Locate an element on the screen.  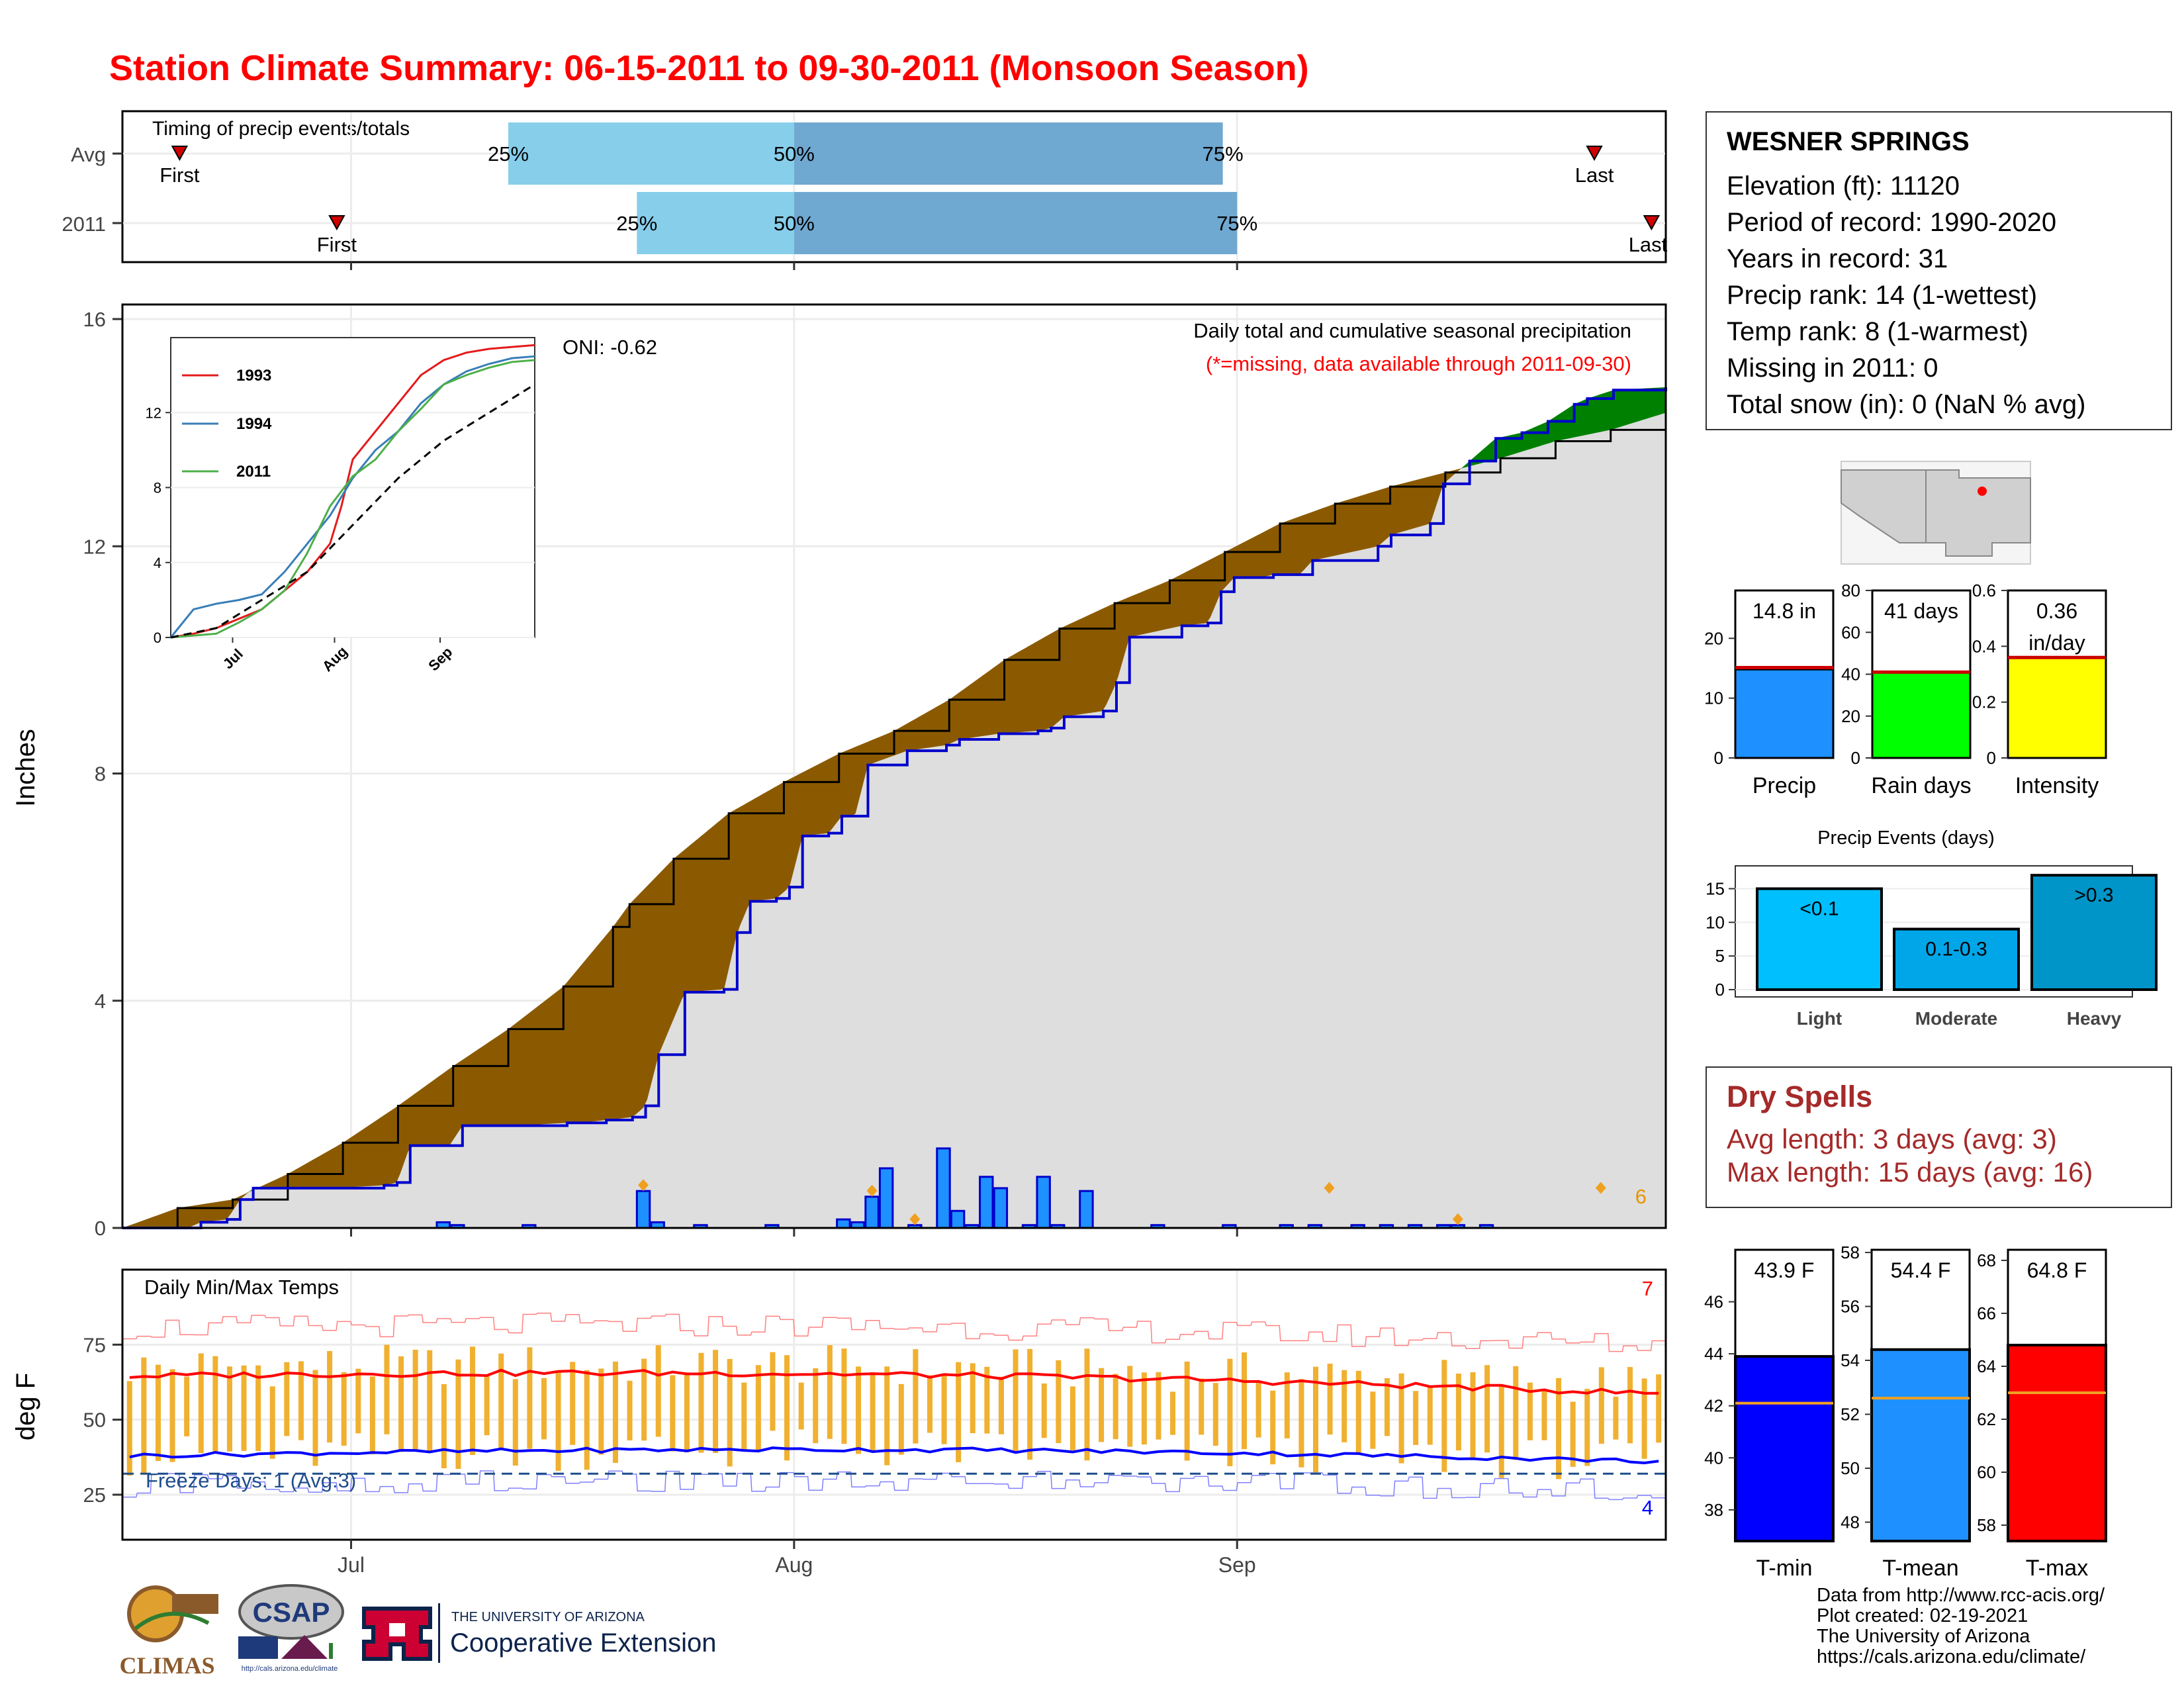
freeze-days-label: Freeze Days: 1 (Avg:3) is located at coordinates (251, 1480).